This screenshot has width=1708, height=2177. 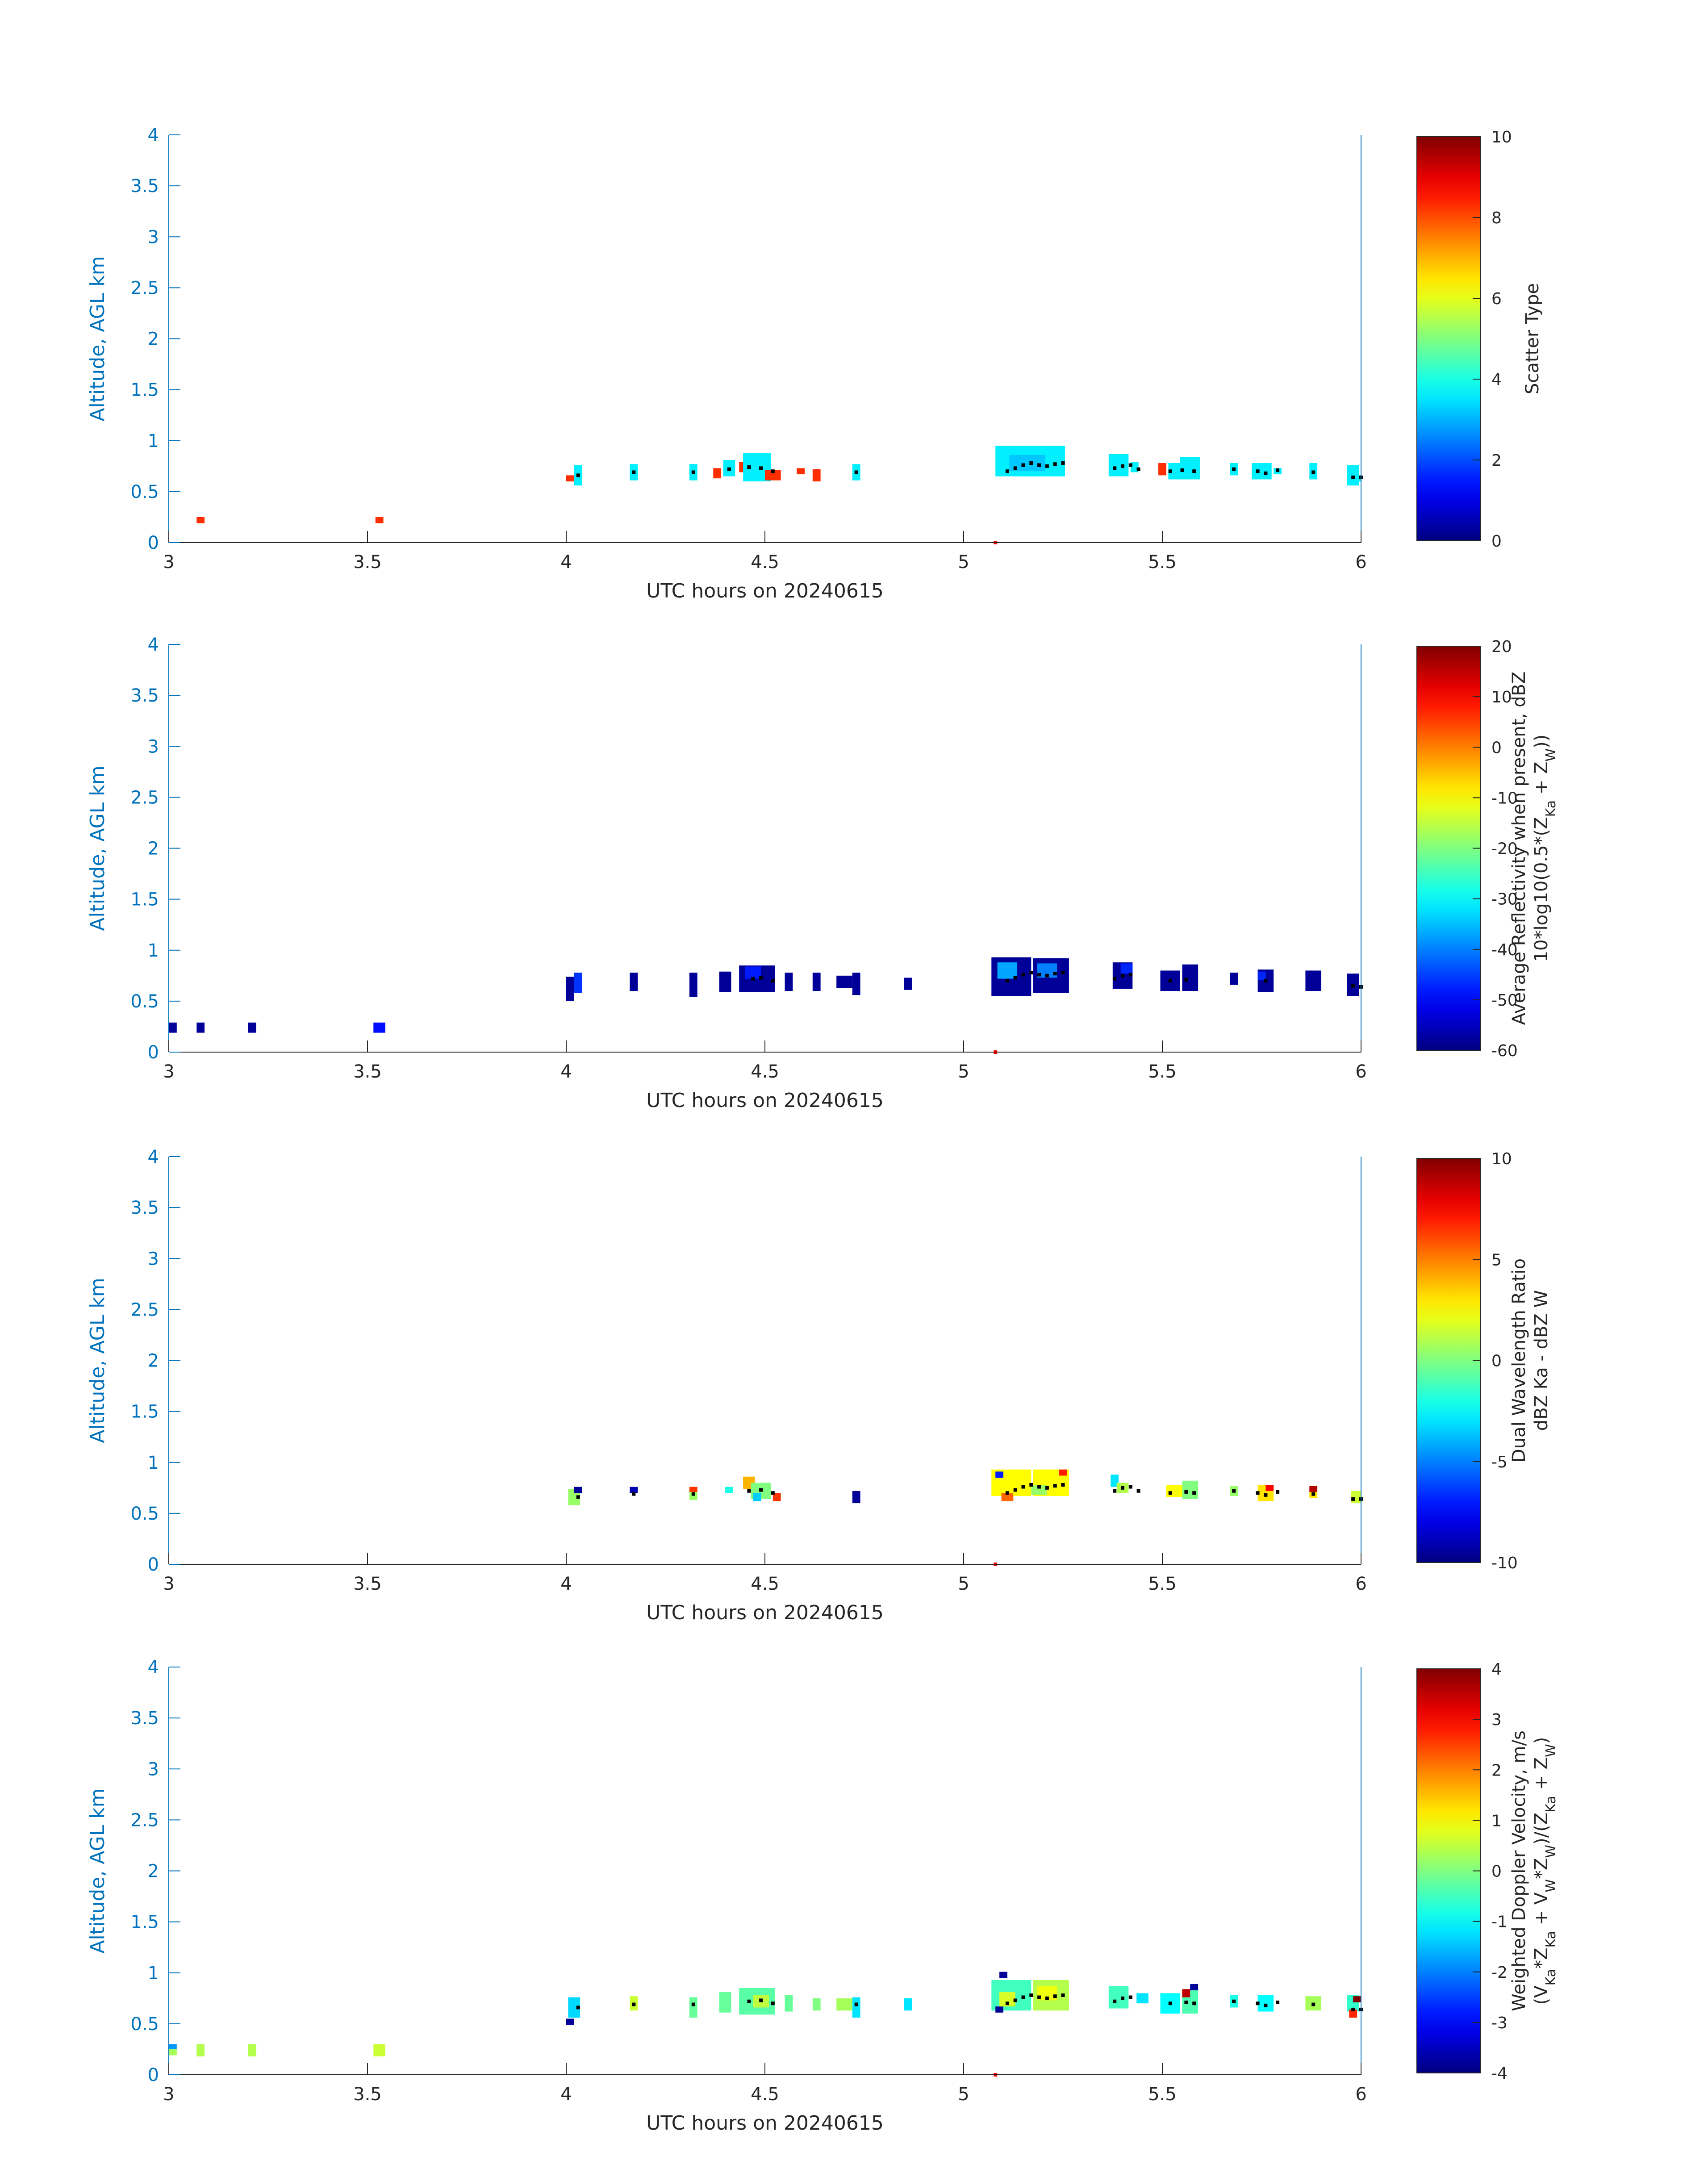 I want to click on colorbar-tick-label: 3, so click(x=1496, y=1720).